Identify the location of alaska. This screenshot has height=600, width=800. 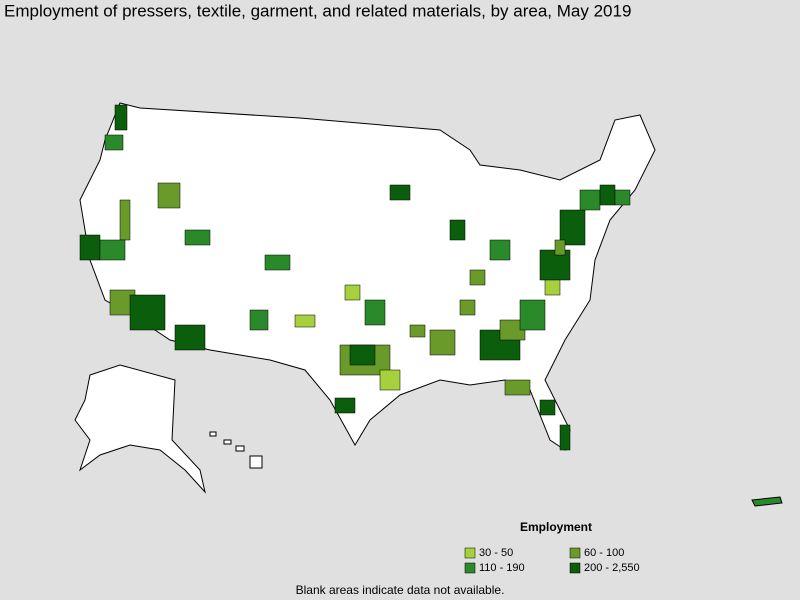
(140, 429).